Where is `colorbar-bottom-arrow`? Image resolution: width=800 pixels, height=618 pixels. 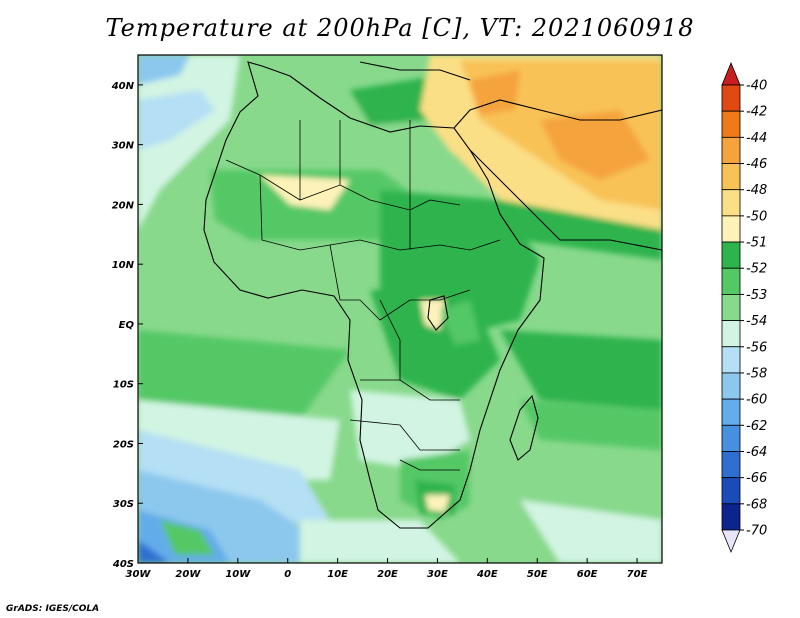
colorbar-bottom-arrow is located at coordinates (731, 541).